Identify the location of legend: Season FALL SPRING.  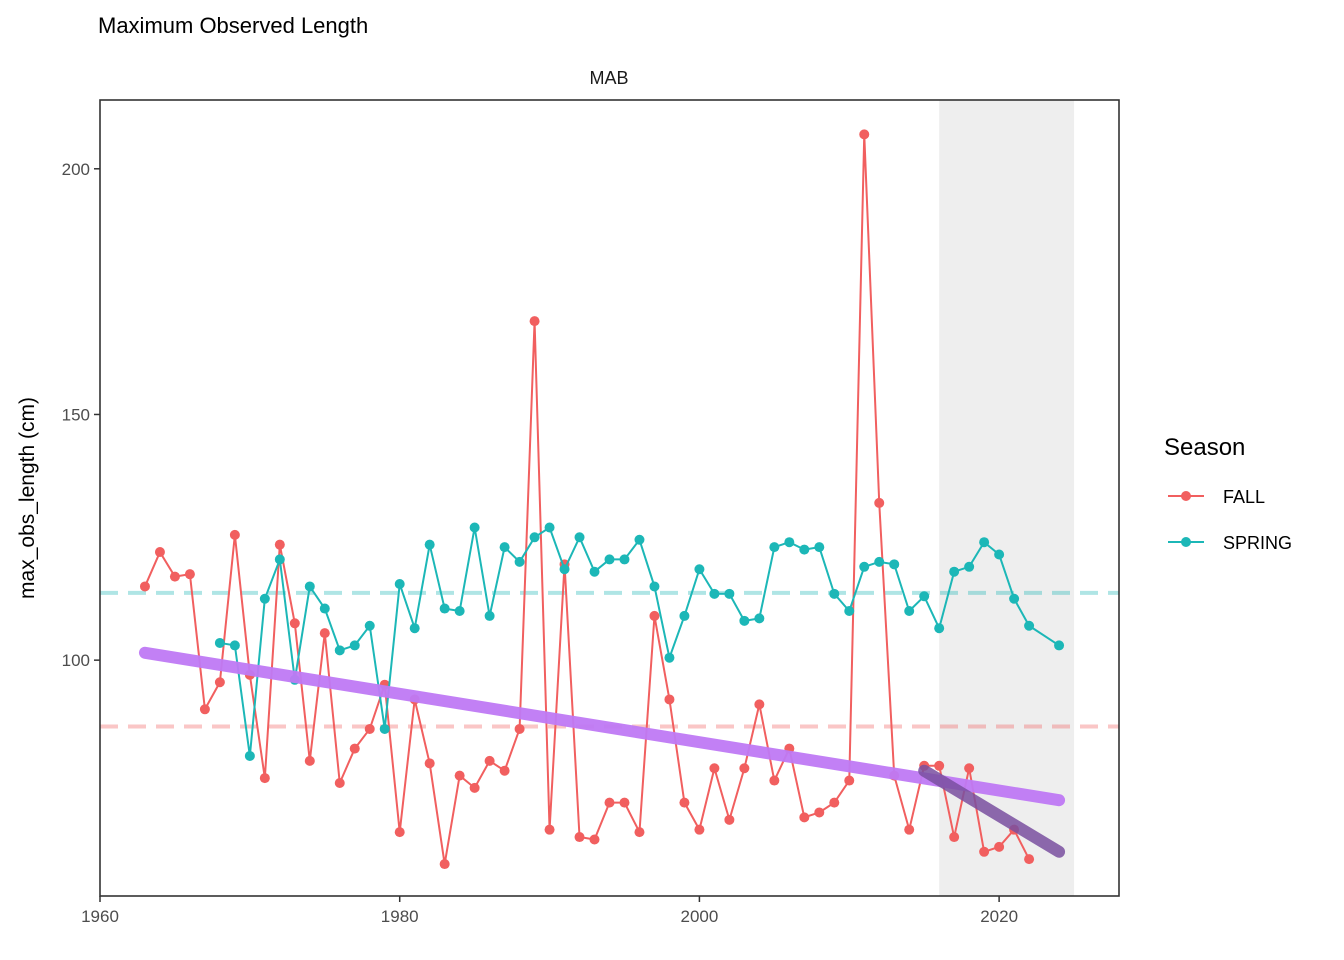
(1228, 493).